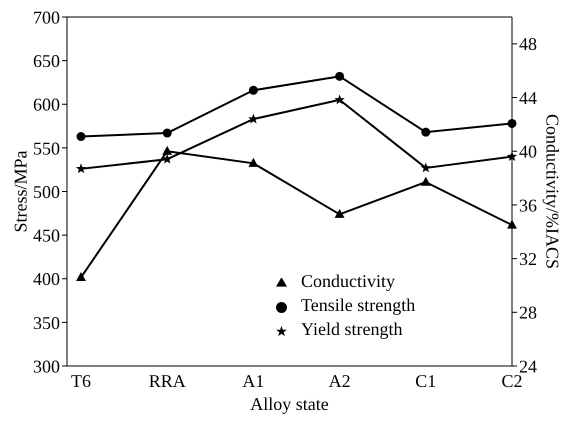 The height and width of the screenshot is (426, 573). What do you see at coordinates (425, 380) in the screenshot?
I see `x-tick-label: C1` at bounding box center [425, 380].